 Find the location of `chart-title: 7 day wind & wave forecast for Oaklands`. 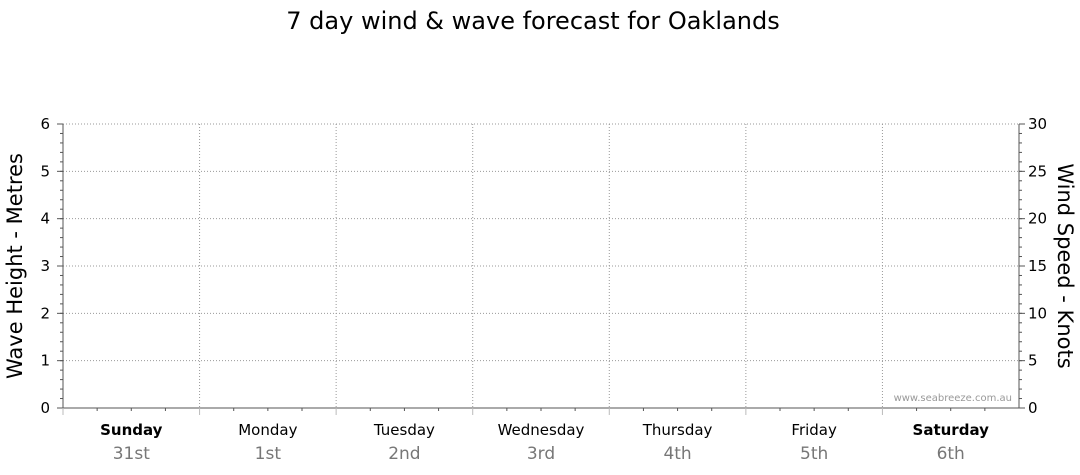

chart-title: 7 day wind & wave forecast for Oaklands is located at coordinates (532, 21).